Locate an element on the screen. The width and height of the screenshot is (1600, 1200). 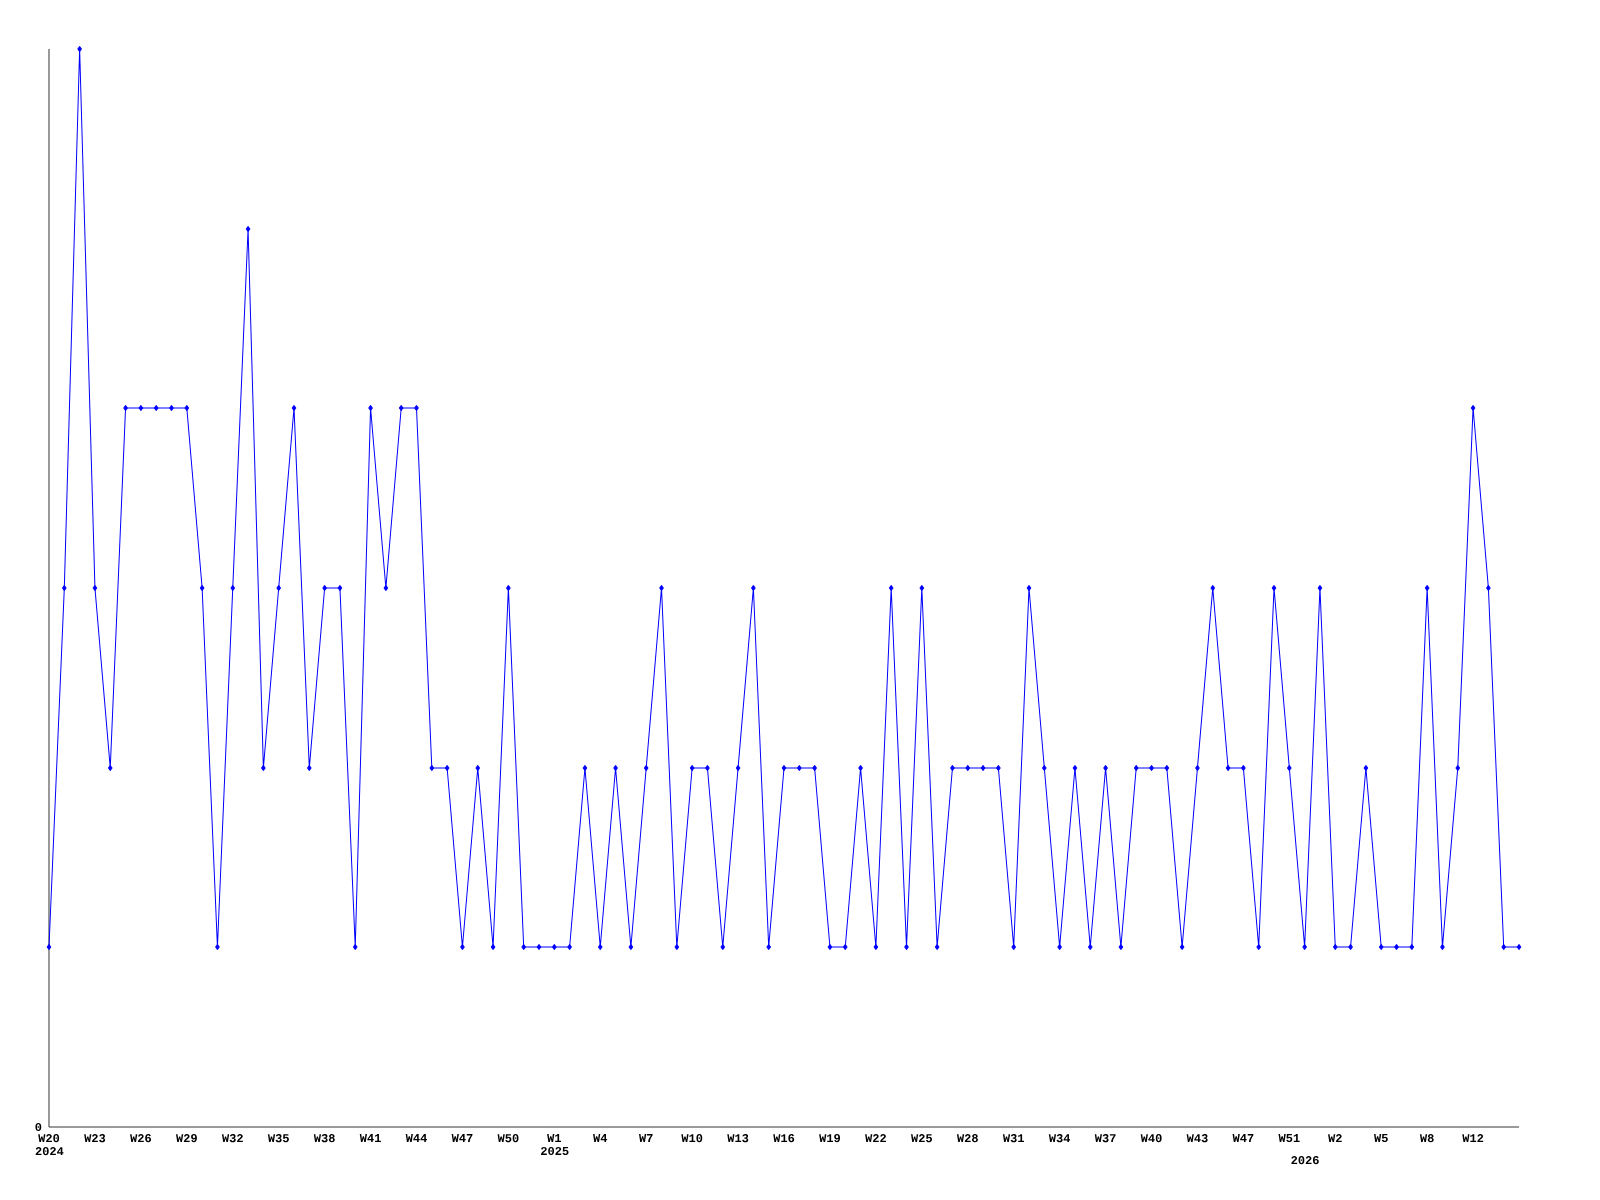
x-tick-label: W51 is located at coordinates (1289, 1138).